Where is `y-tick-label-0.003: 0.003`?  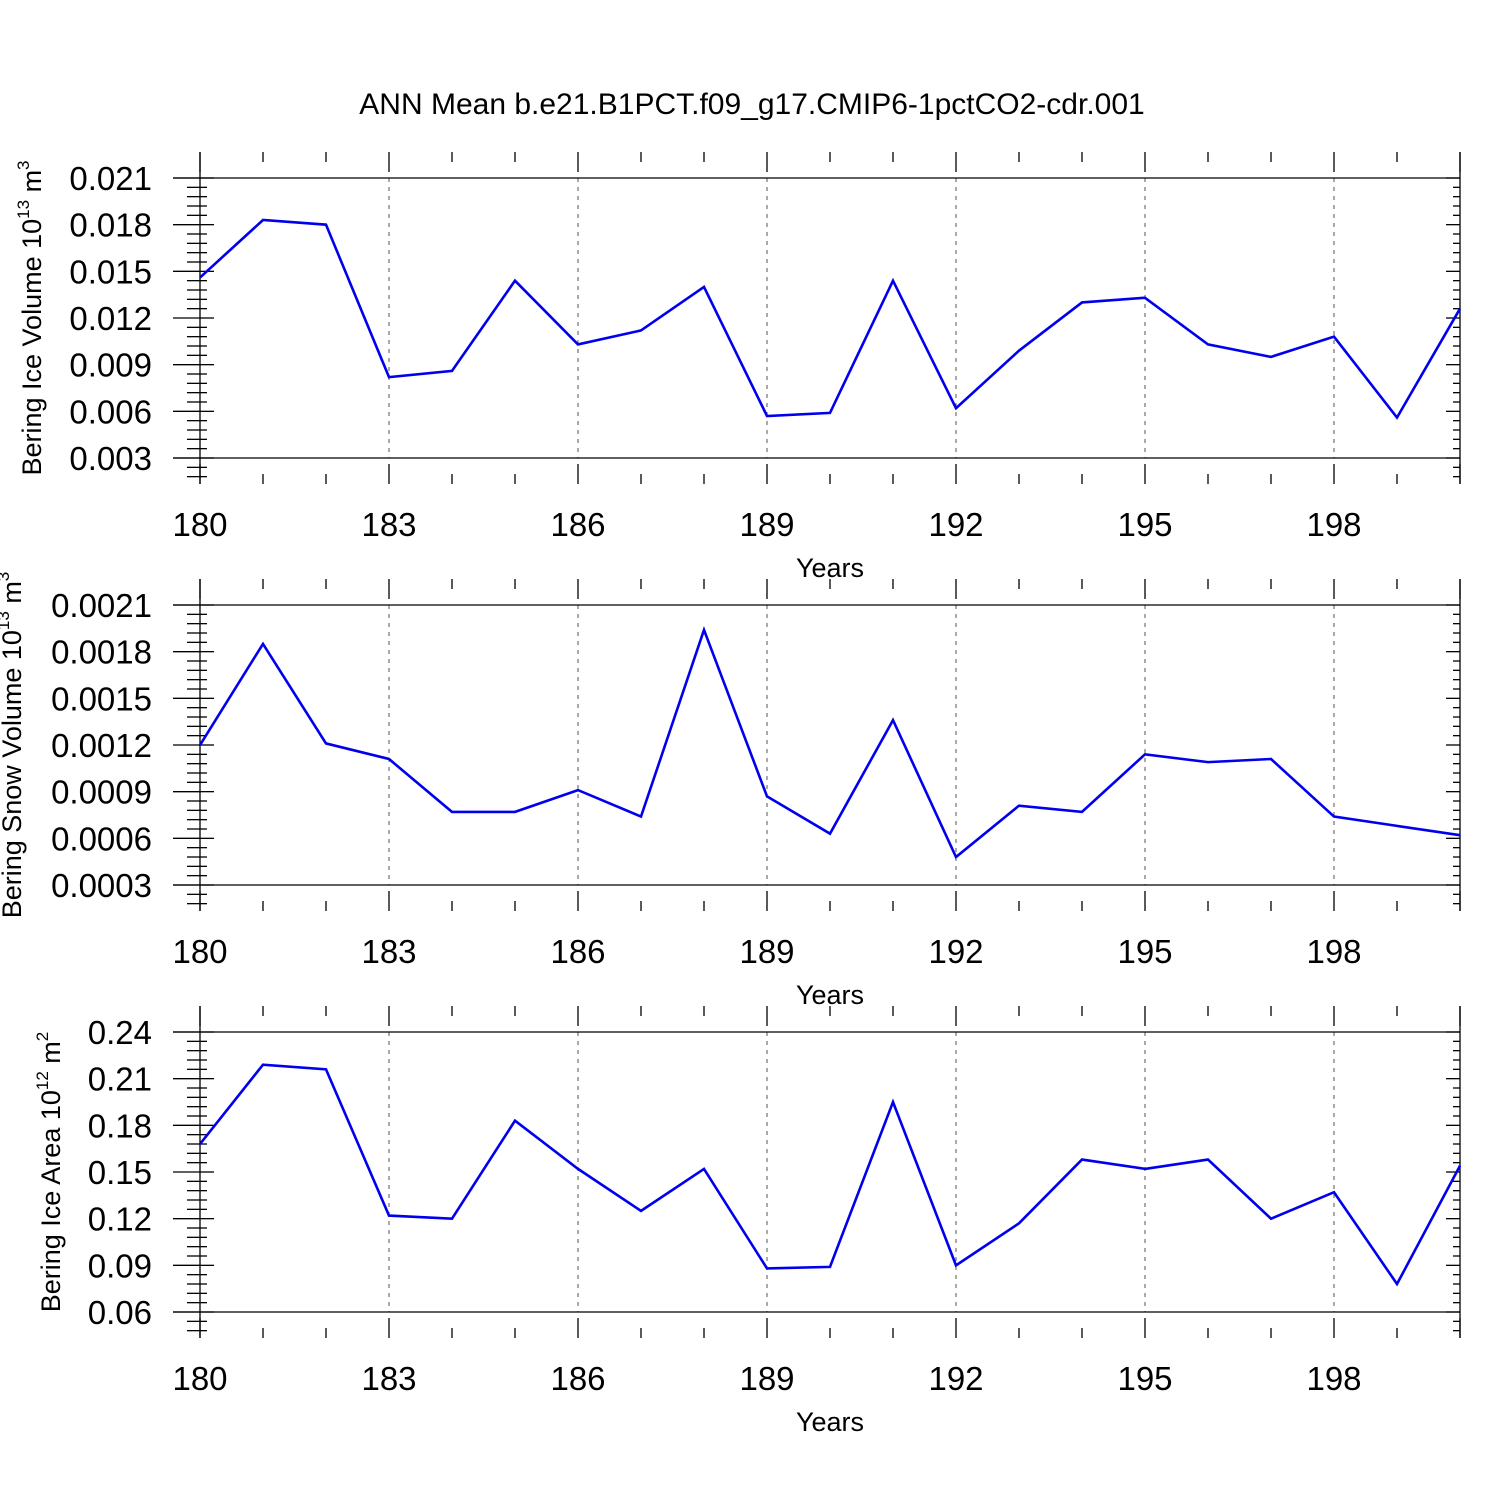
y-tick-label-0.003: 0.003 is located at coordinates (110, 458).